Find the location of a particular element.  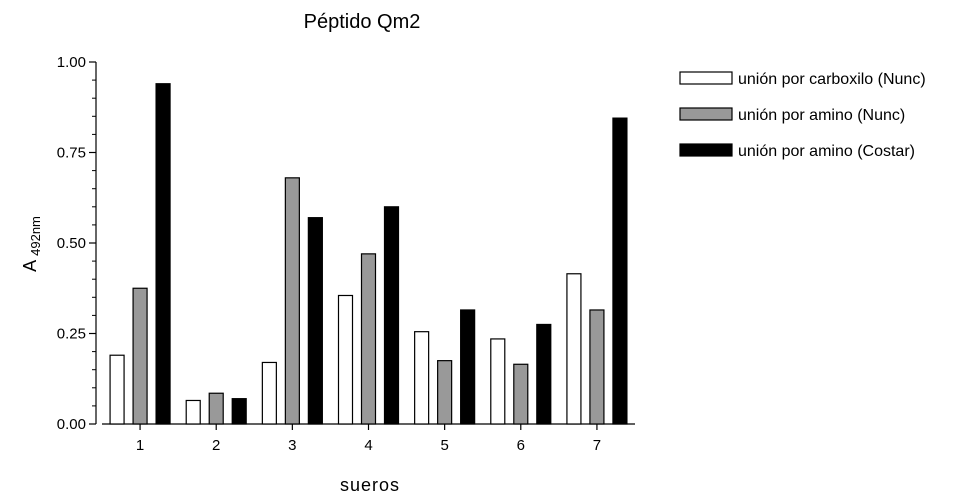

x-axis-title: sueros is located at coordinates (370, 485).